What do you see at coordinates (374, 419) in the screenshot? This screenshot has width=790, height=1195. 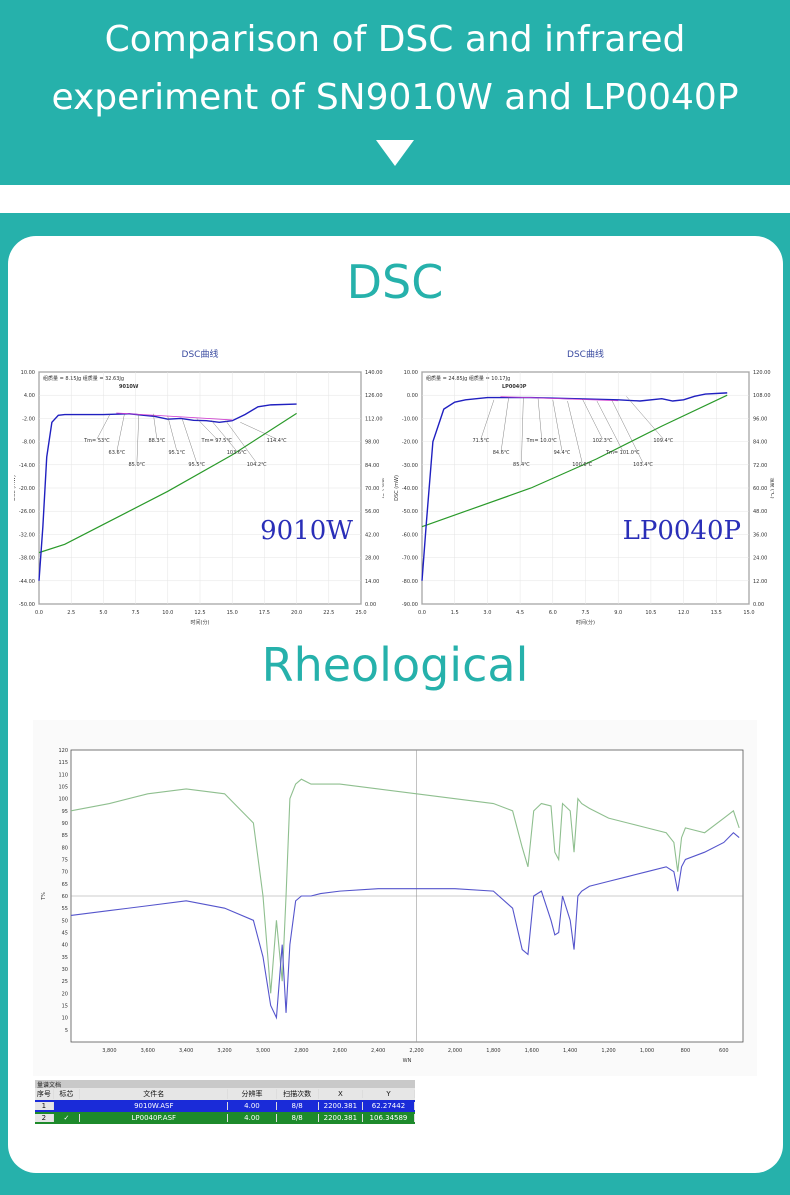 I see `y2-tick-label: 112.00` at bounding box center [374, 419].